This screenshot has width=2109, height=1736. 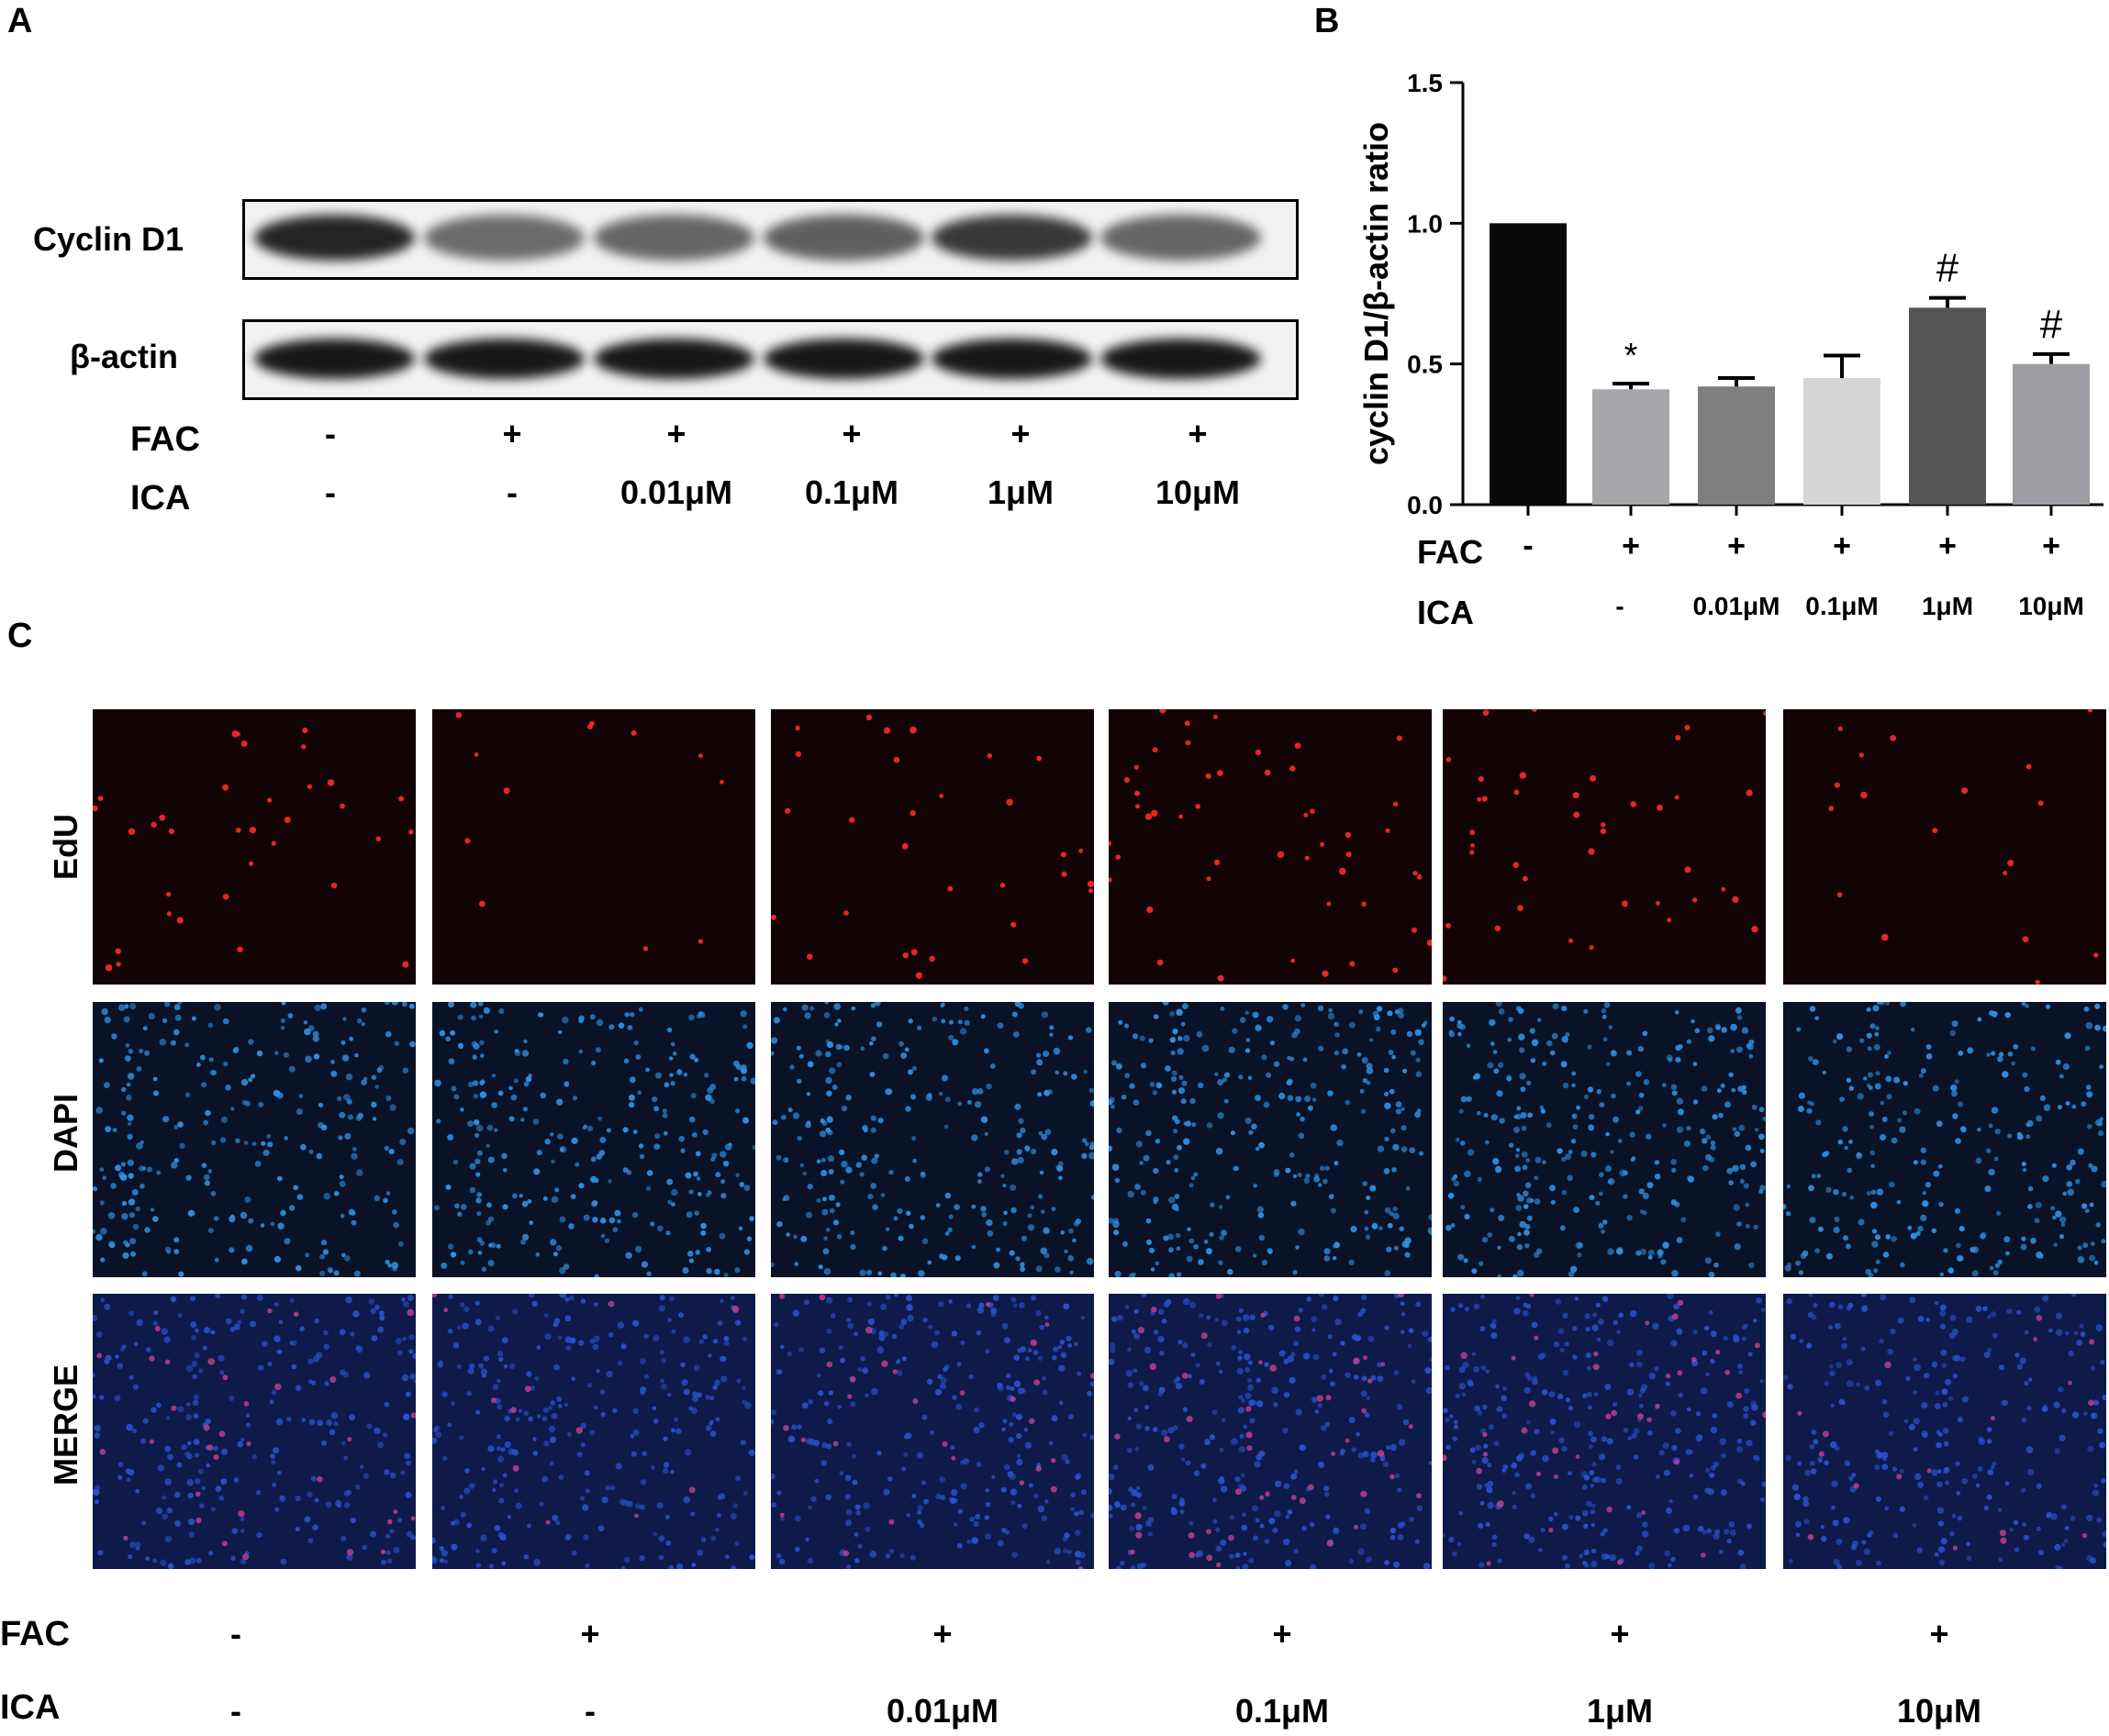 I want to click on blot-ica-value: 10μM, so click(x=1198, y=492).